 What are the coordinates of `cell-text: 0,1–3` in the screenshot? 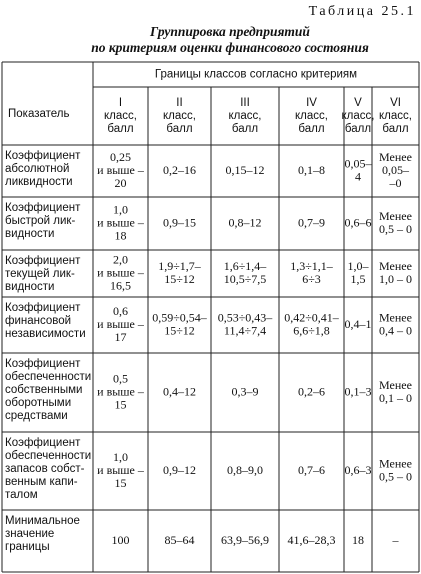 It's located at (358, 391).